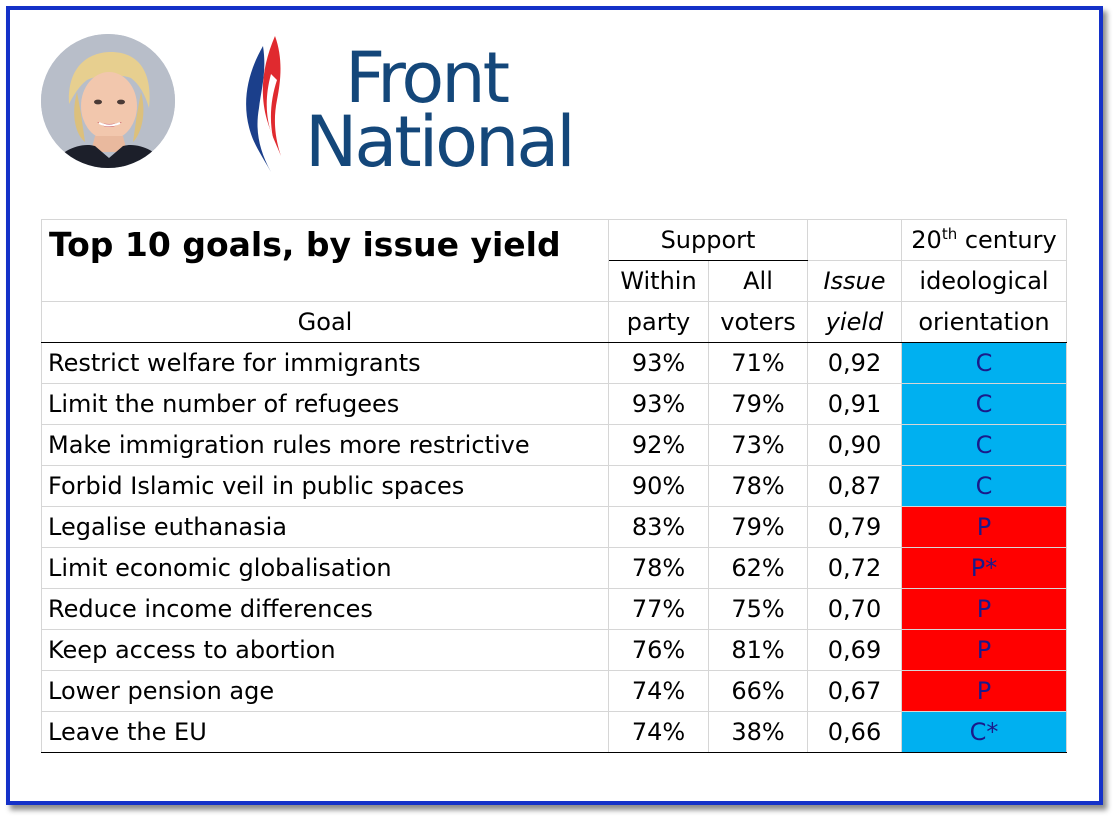 The image size is (1113, 816). What do you see at coordinates (854, 568) in the screenshot?
I see `issue-yield-cell: 0,72` at bounding box center [854, 568].